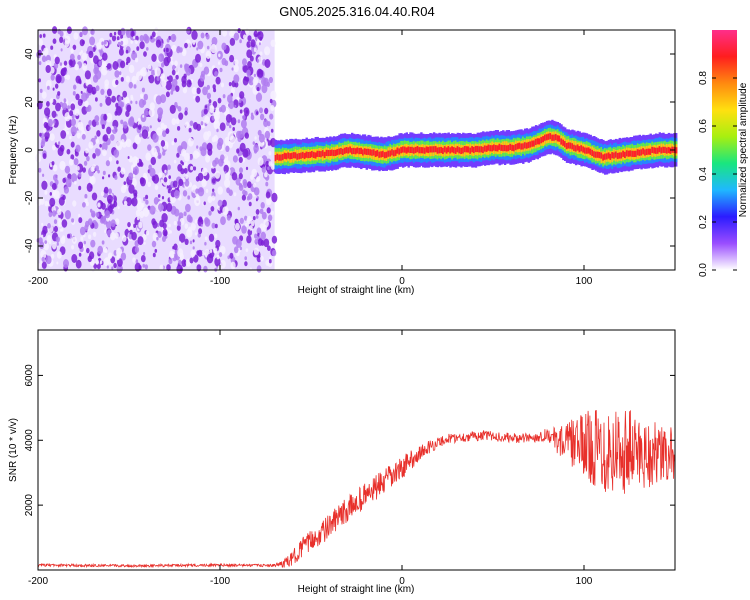  What do you see at coordinates (476, 147) in the screenshot?
I see `spectral-ridge` at bounding box center [476, 147].